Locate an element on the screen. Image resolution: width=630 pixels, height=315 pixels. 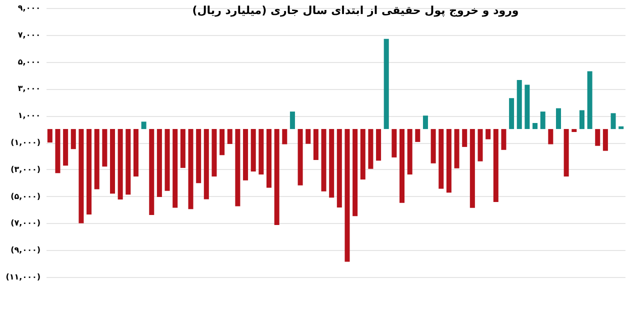
y-tick-label: (۳,۰۰۰) is located at coordinates (25, 169).